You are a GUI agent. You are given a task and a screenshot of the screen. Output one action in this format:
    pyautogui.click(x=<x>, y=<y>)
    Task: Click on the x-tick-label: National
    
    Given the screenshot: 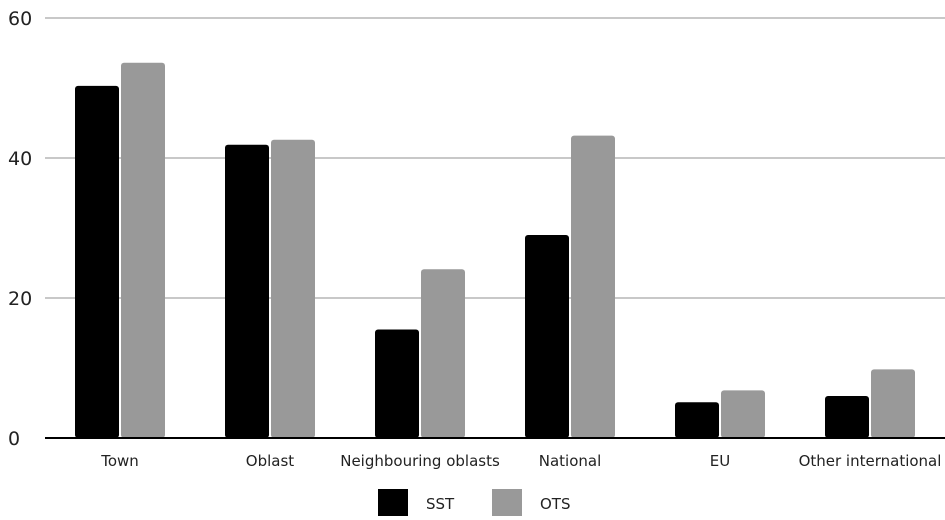 What is the action you would take?
    pyautogui.click(x=570, y=461)
    